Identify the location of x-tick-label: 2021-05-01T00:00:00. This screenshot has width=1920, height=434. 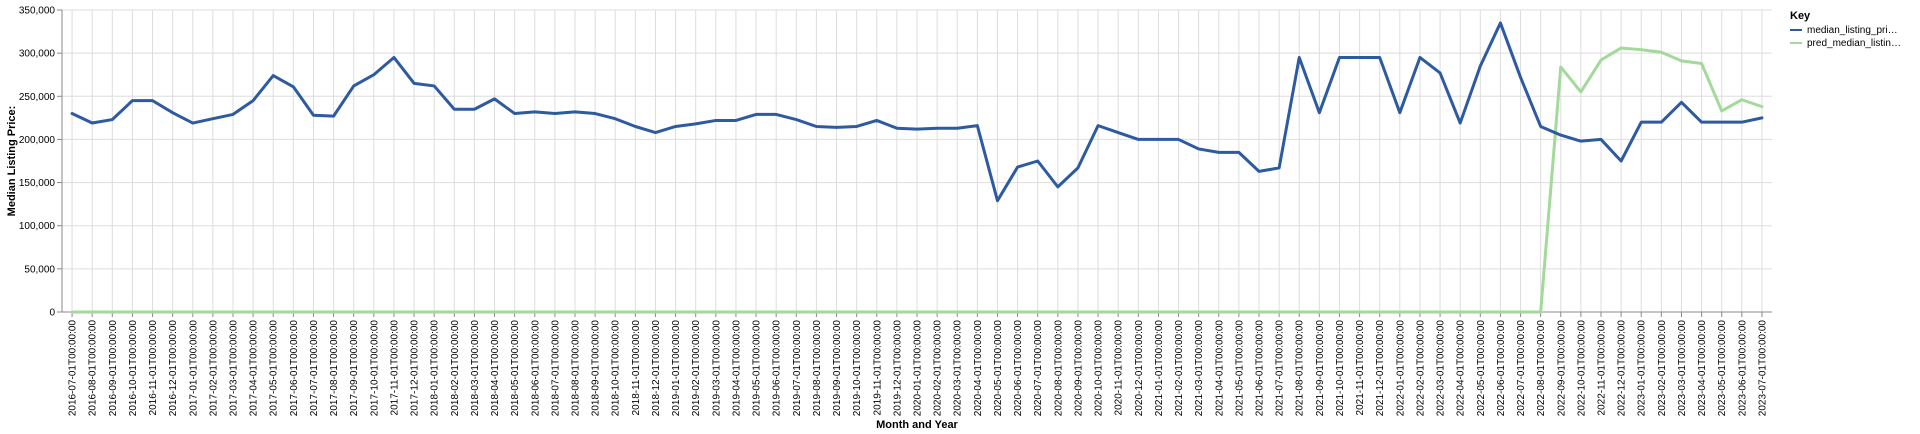
(1239, 368).